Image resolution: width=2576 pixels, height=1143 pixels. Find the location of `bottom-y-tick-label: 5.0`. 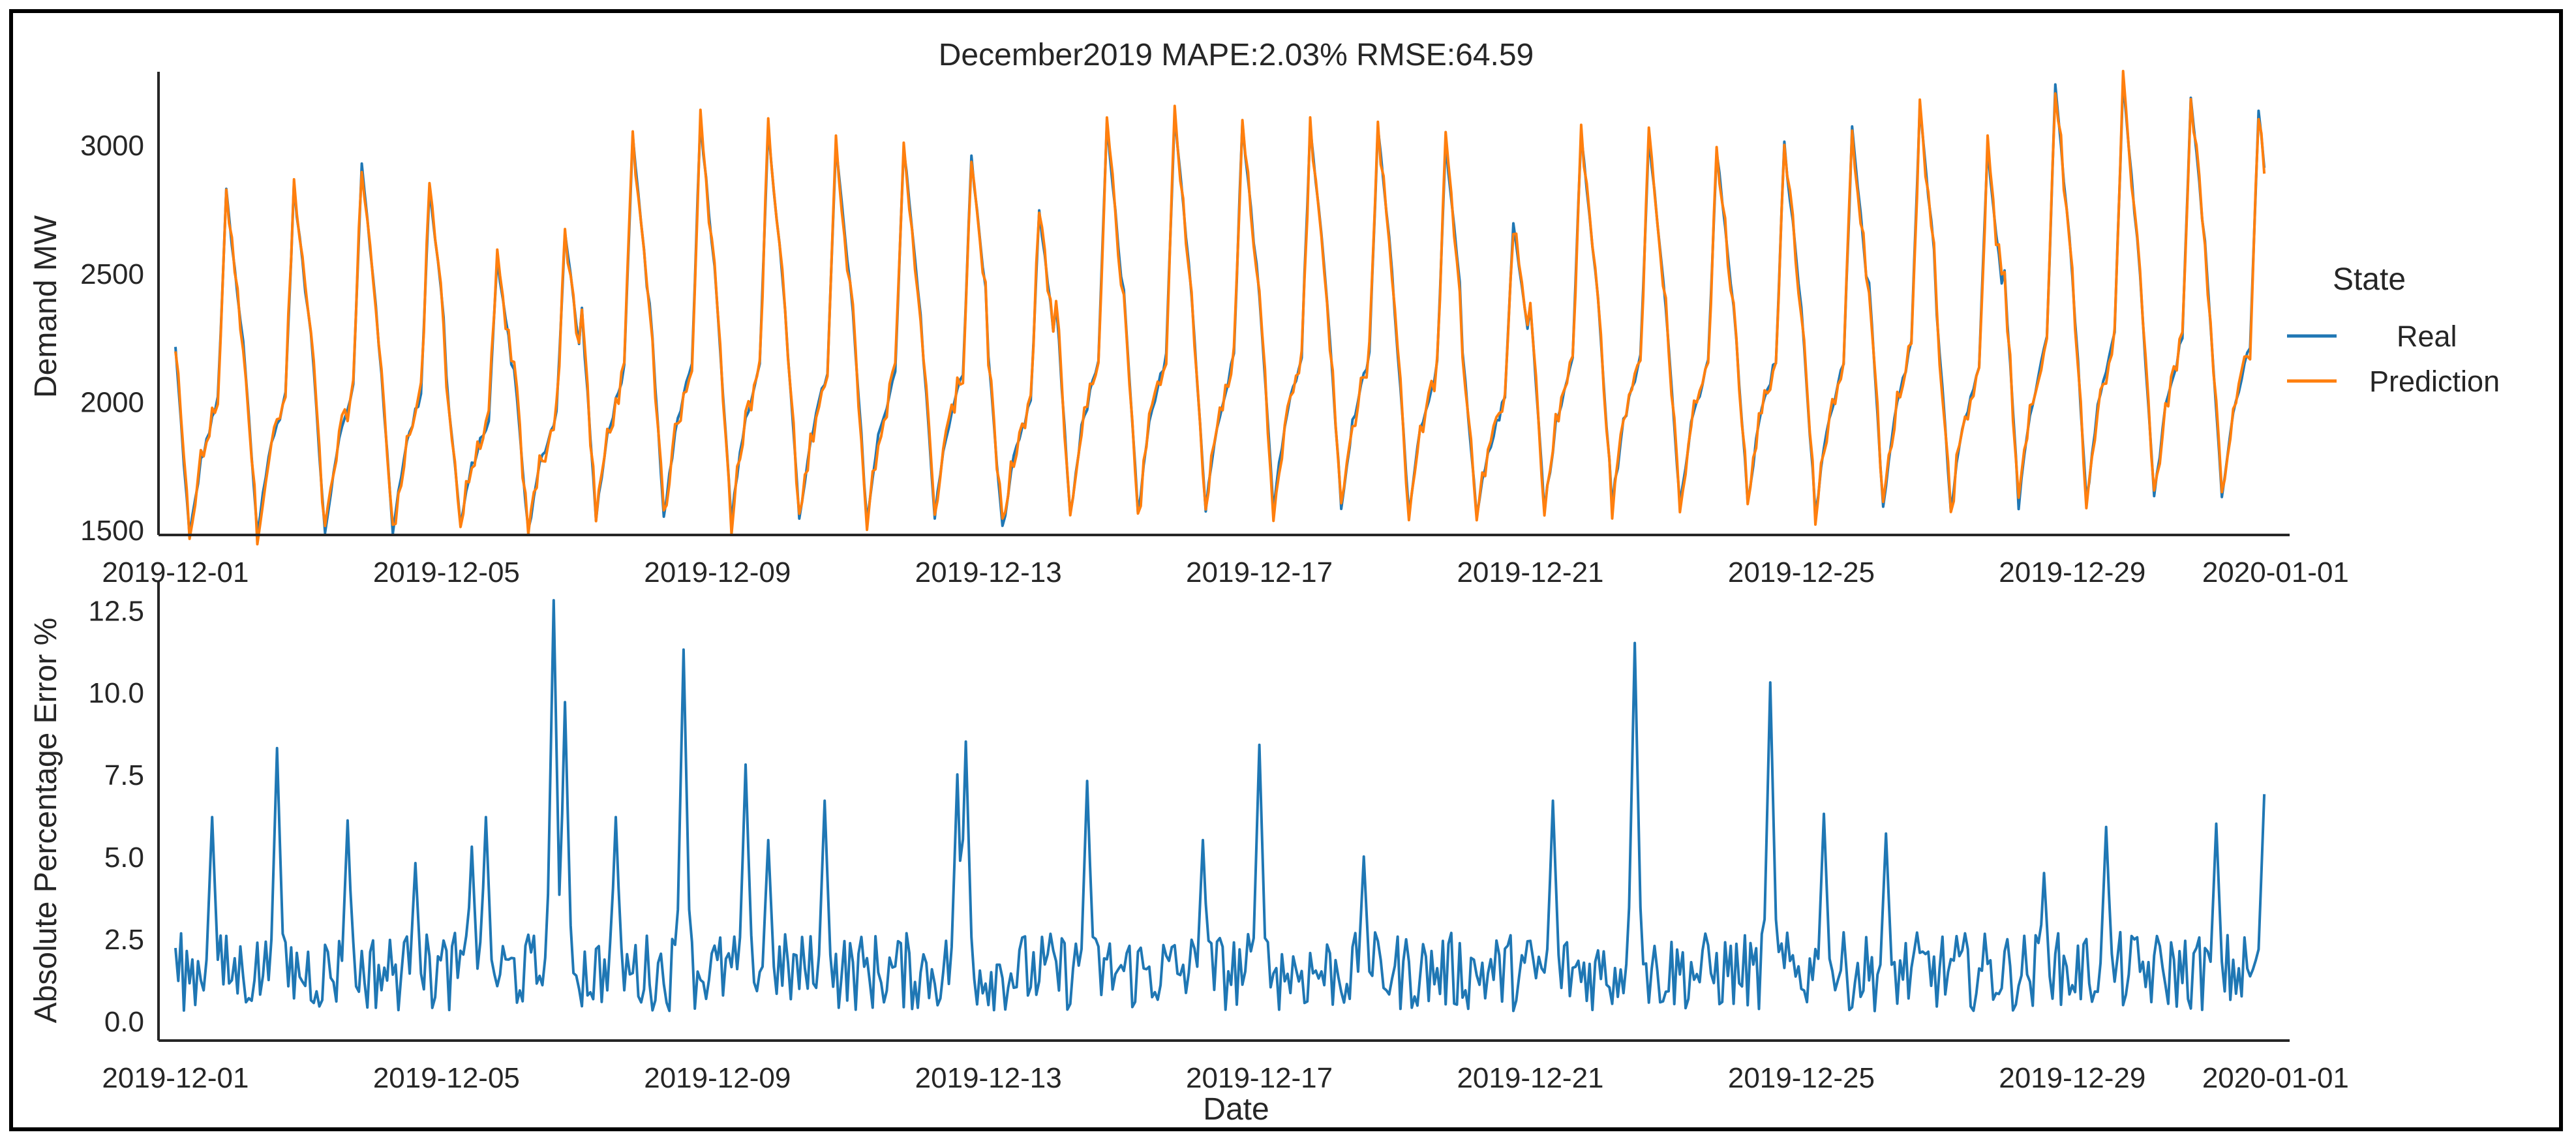

bottom-y-tick-label: 5.0 is located at coordinates (124, 858).